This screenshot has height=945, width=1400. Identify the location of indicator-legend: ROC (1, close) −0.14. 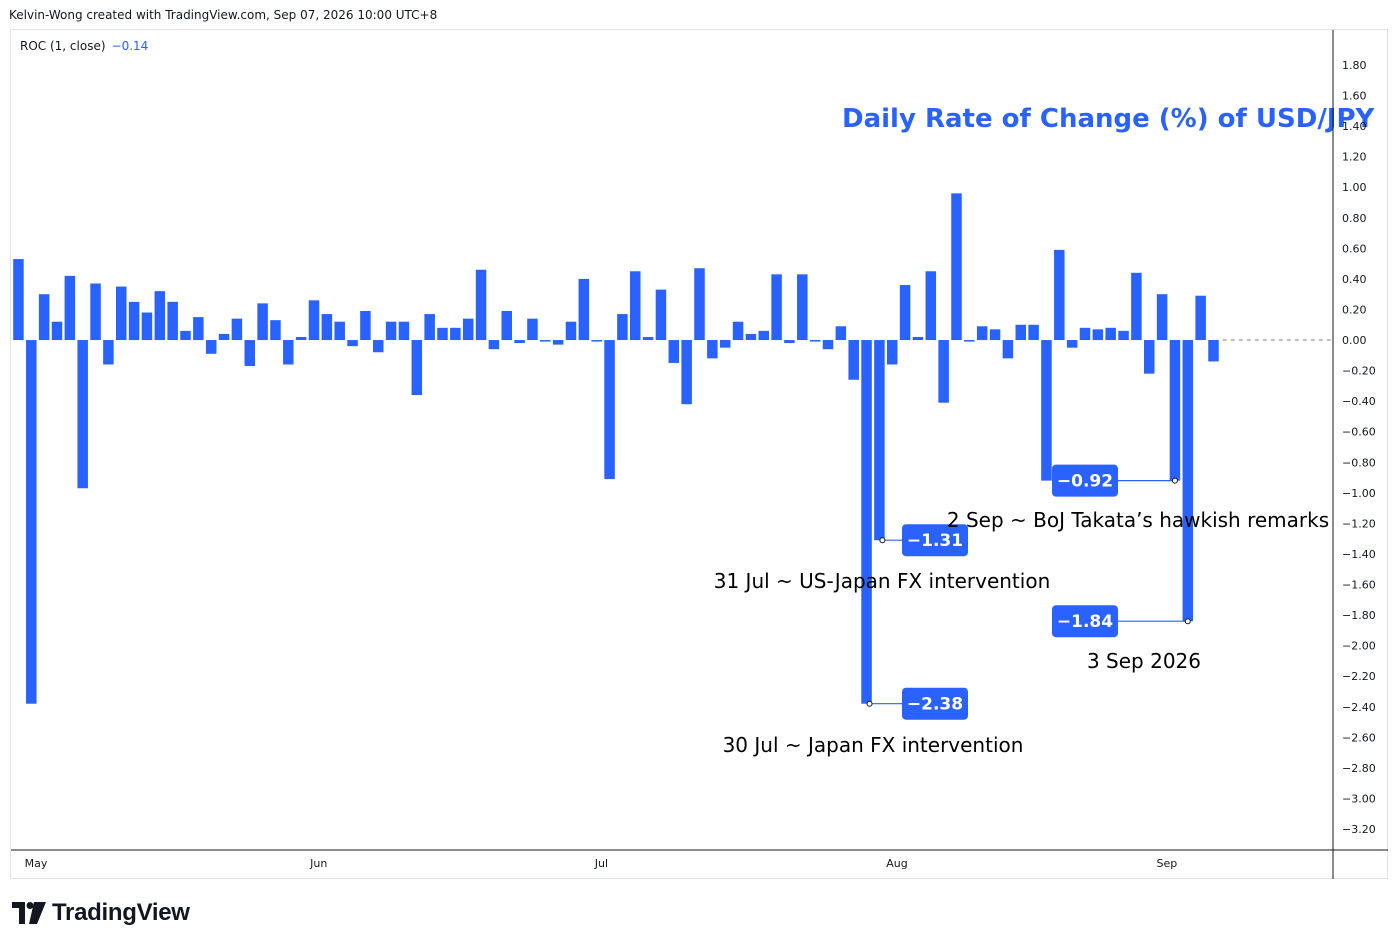
(84, 46).